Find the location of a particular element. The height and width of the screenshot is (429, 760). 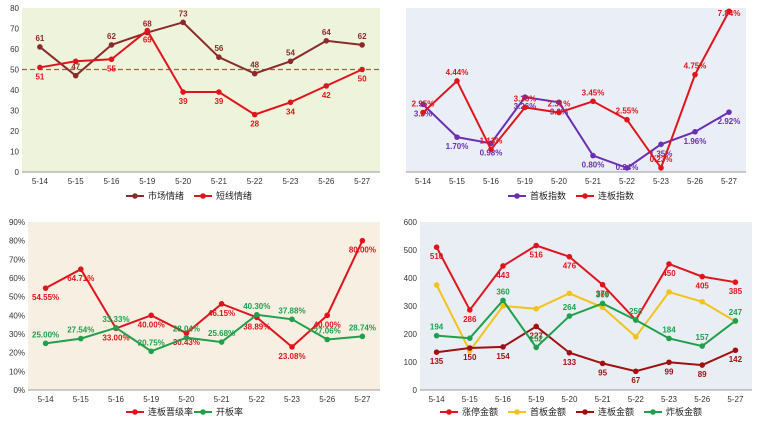

legend-label: 连板金额 is located at coordinates (616, 411).